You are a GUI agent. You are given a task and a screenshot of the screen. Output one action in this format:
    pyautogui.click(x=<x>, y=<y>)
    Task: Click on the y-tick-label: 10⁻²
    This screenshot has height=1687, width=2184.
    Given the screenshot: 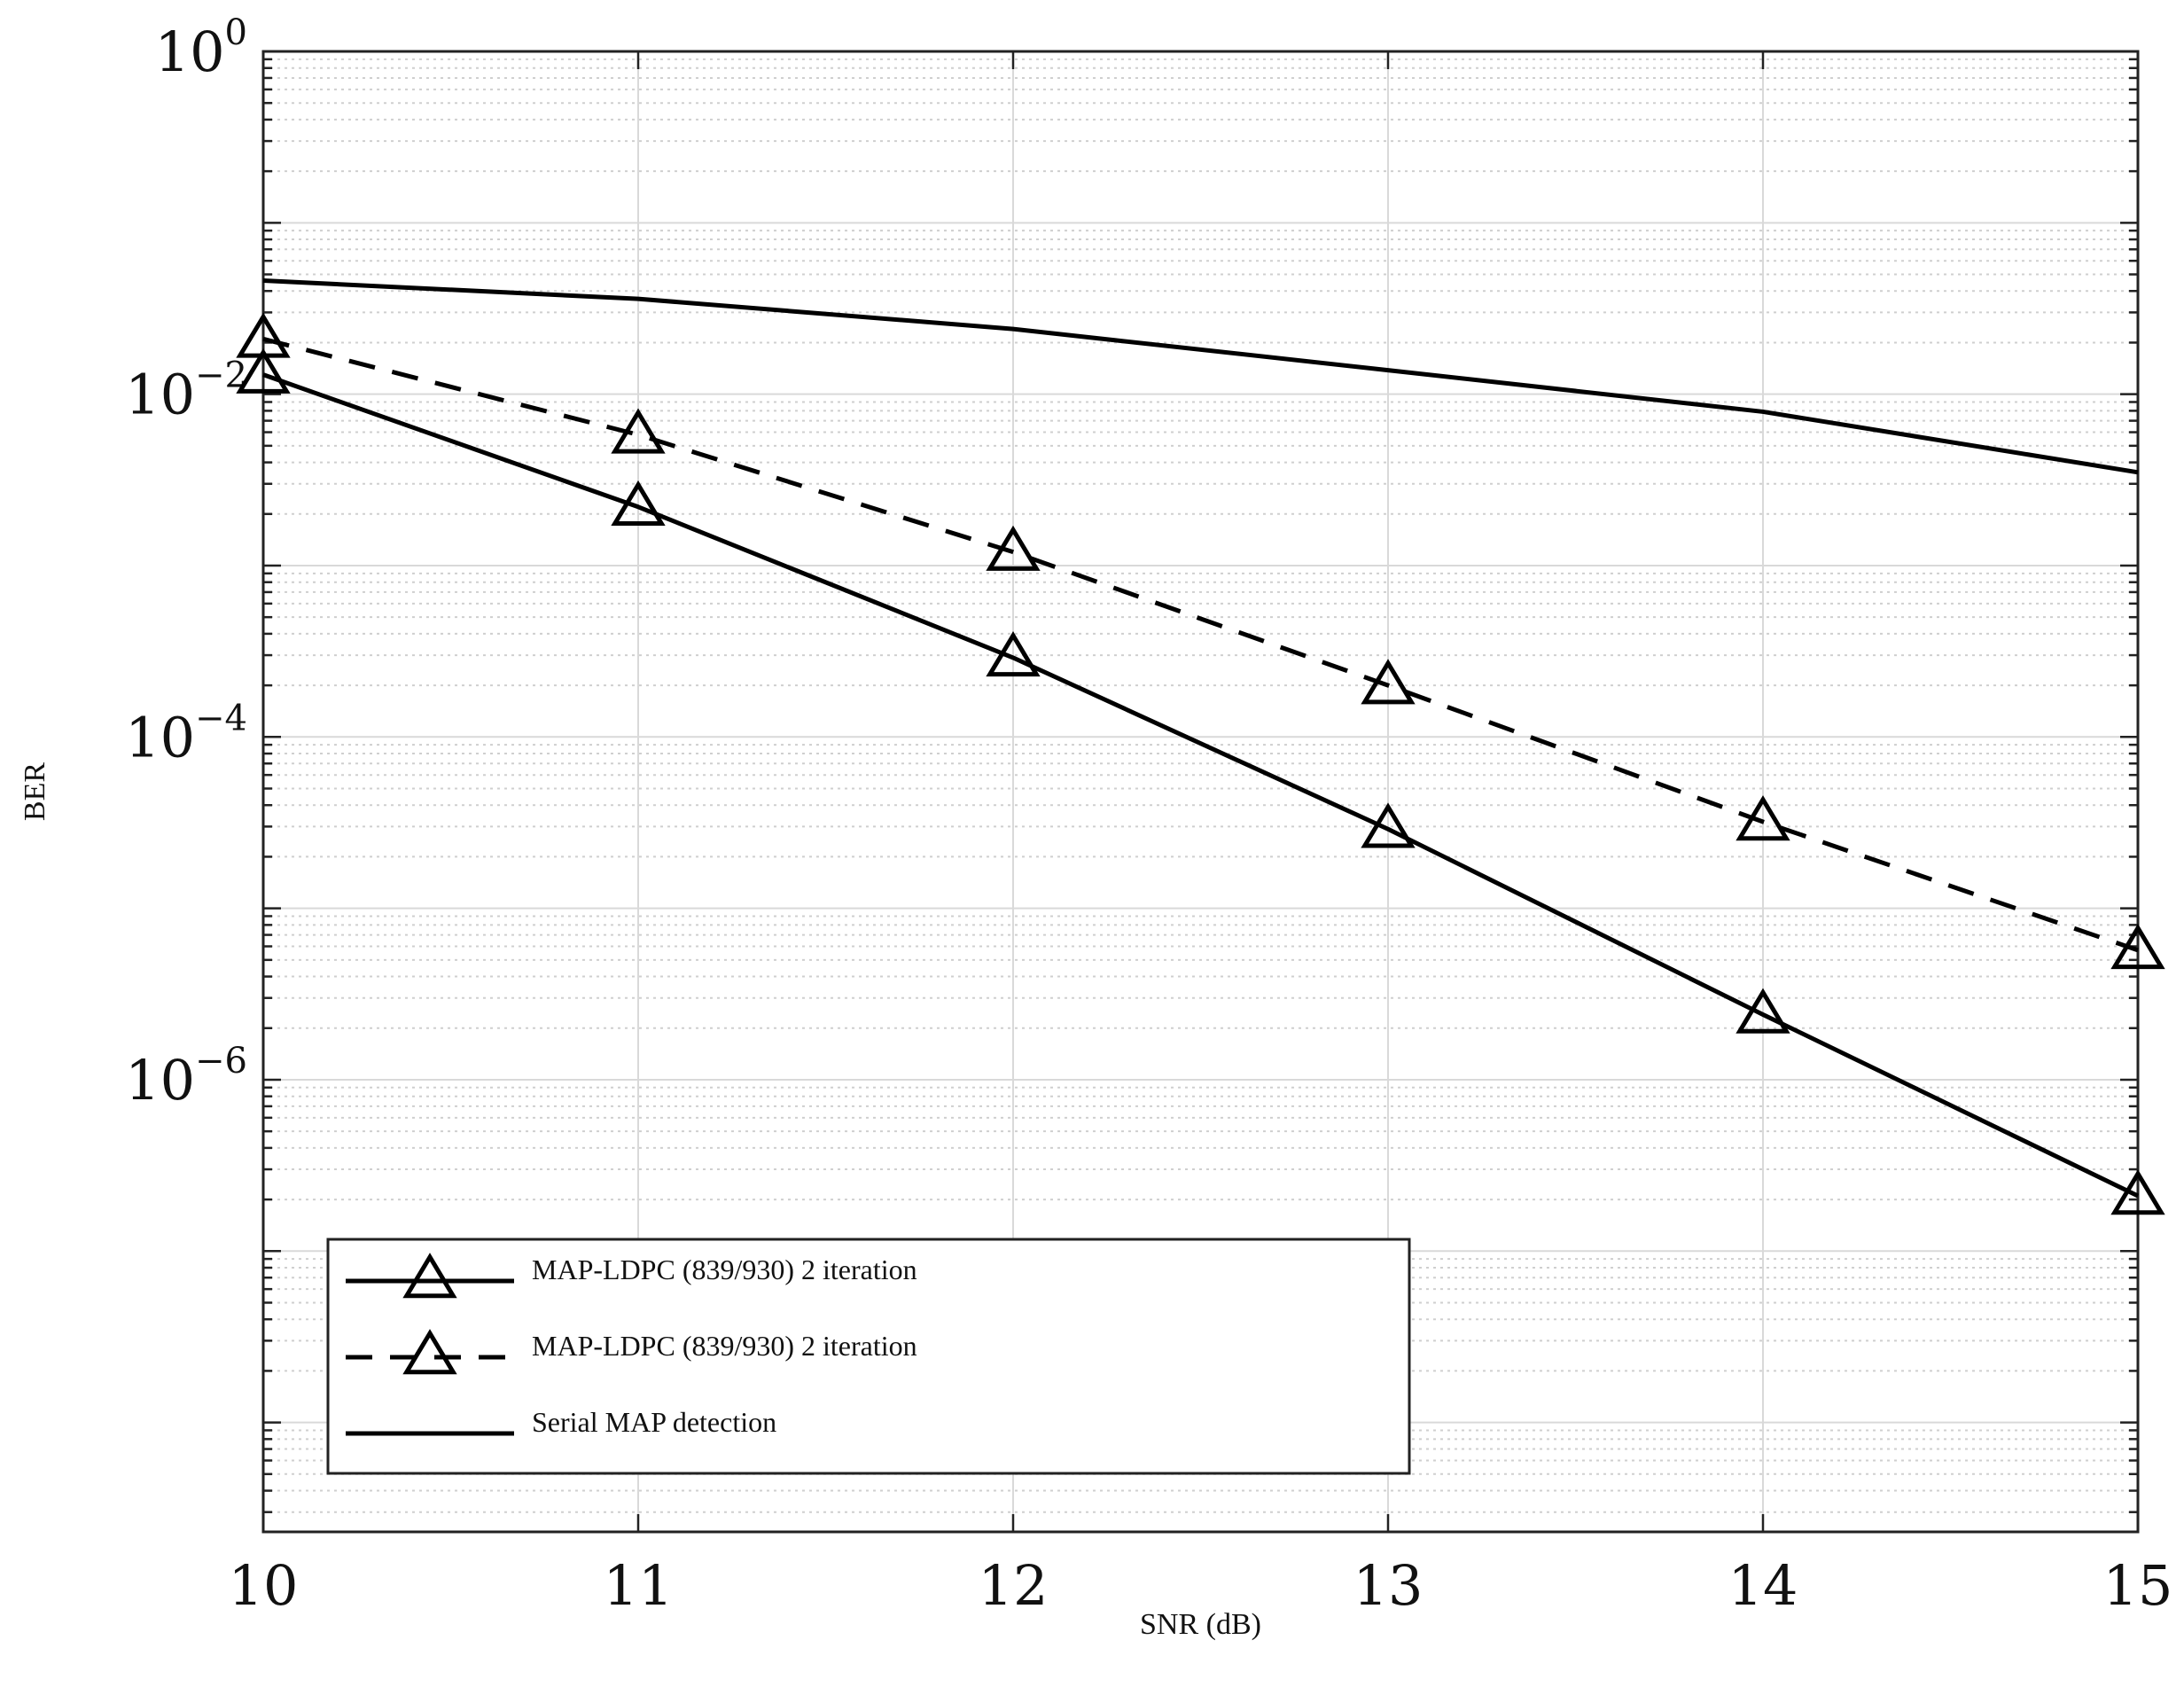 What is the action you would take?
    pyautogui.click(x=186, y=391)
    